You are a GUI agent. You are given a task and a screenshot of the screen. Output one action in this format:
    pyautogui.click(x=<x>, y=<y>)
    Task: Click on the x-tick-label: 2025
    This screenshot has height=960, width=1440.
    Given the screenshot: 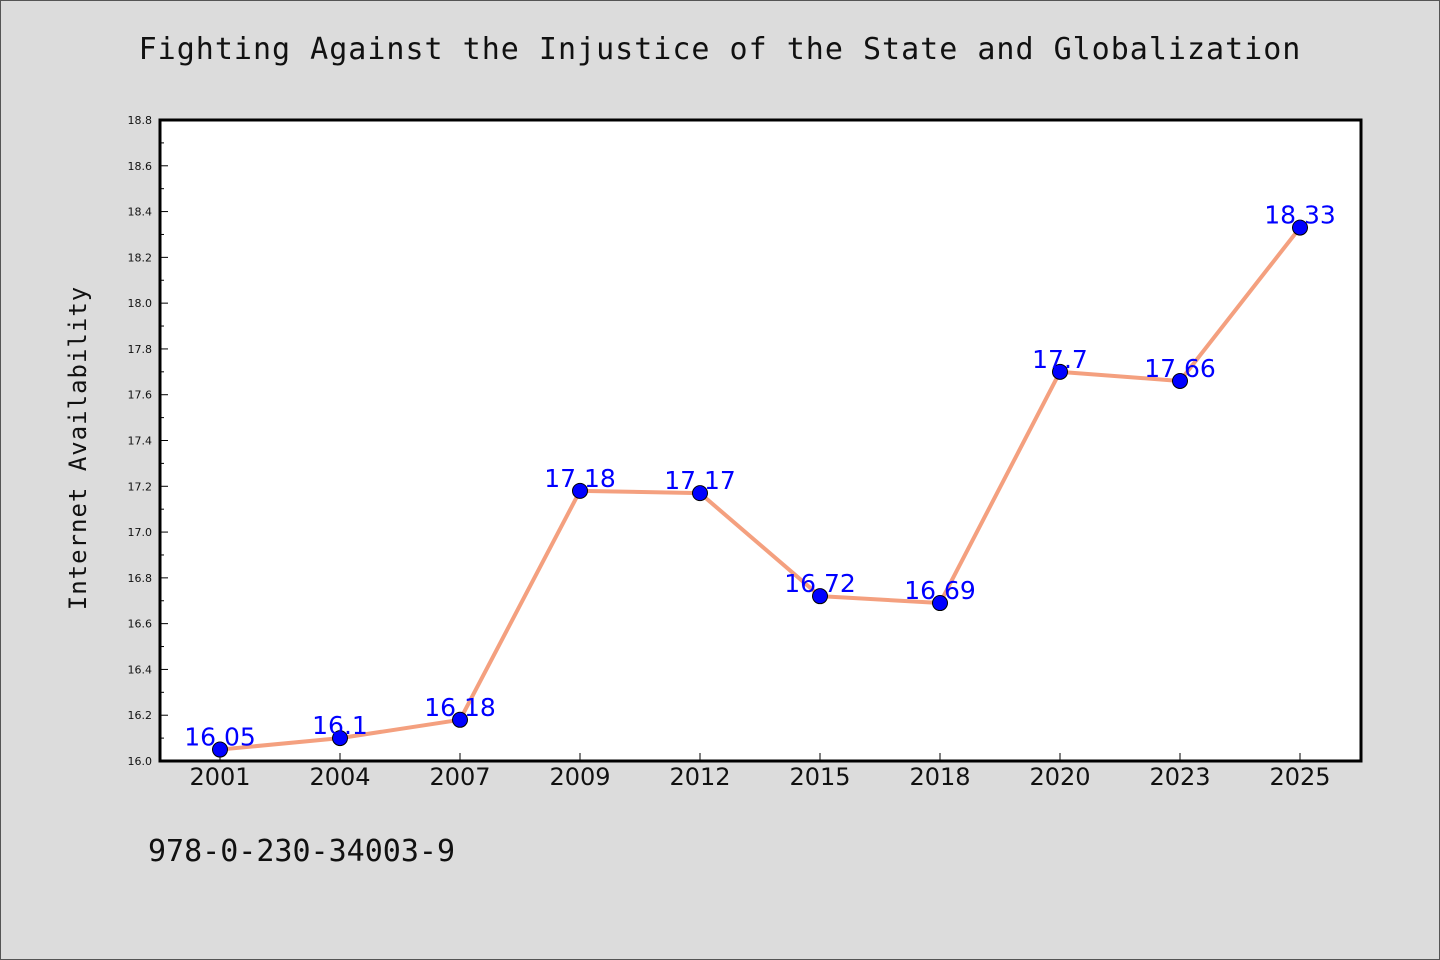 What is the action you would take?
    pyautogui.click(x=1299, y=777)
    